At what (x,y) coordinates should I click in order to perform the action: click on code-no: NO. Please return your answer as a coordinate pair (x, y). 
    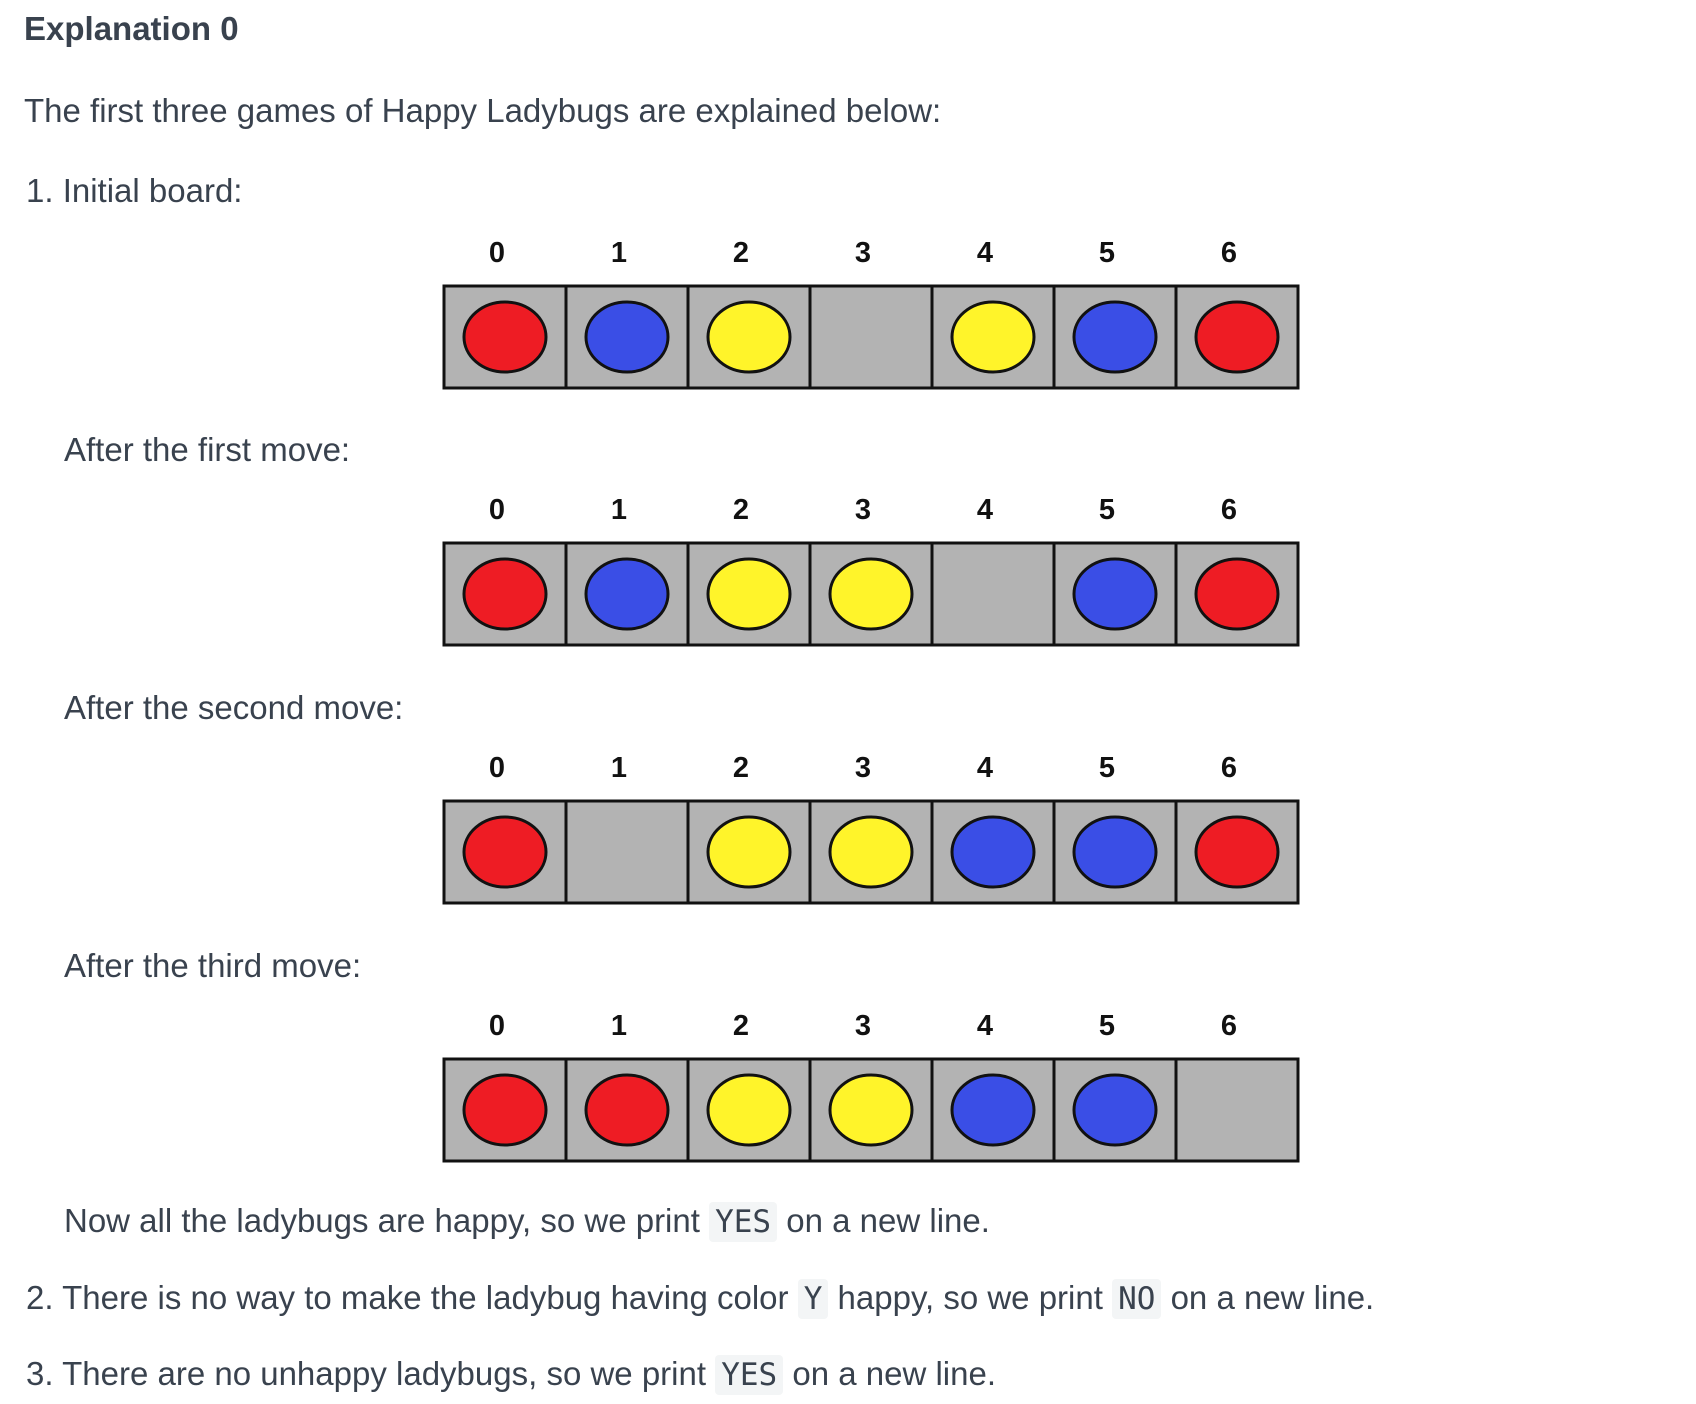
    Looking at the image, I should click on (1137, 1299).